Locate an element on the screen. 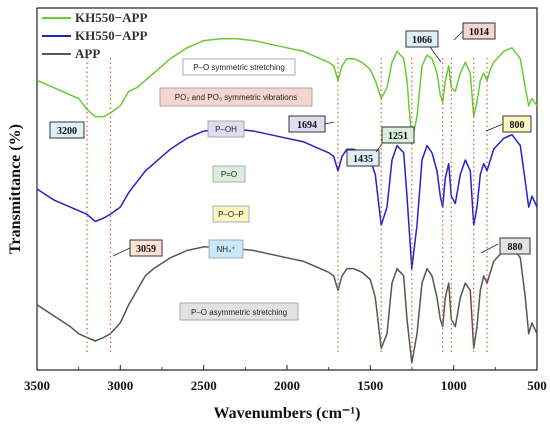 This screenshot has height=430, width=550. peak-label-3200-text: 3200 is located at coordinates (67, 131).